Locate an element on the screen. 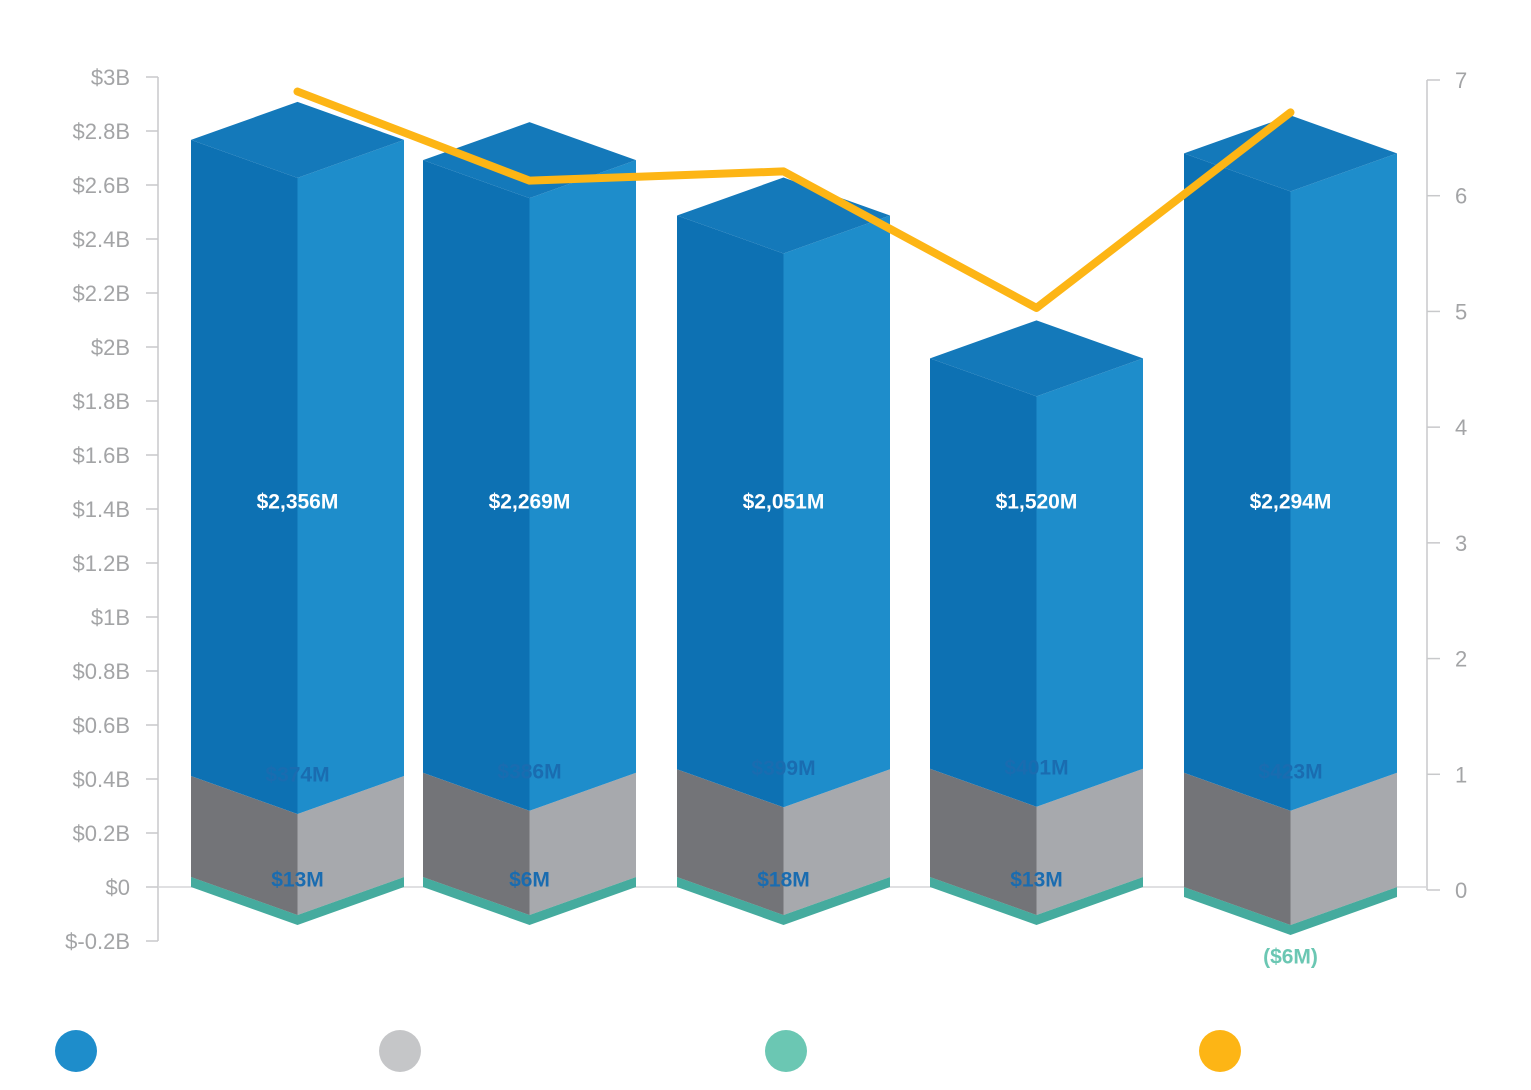  right-axis-tick-label: 7 is located at coordinates (1461, 80).